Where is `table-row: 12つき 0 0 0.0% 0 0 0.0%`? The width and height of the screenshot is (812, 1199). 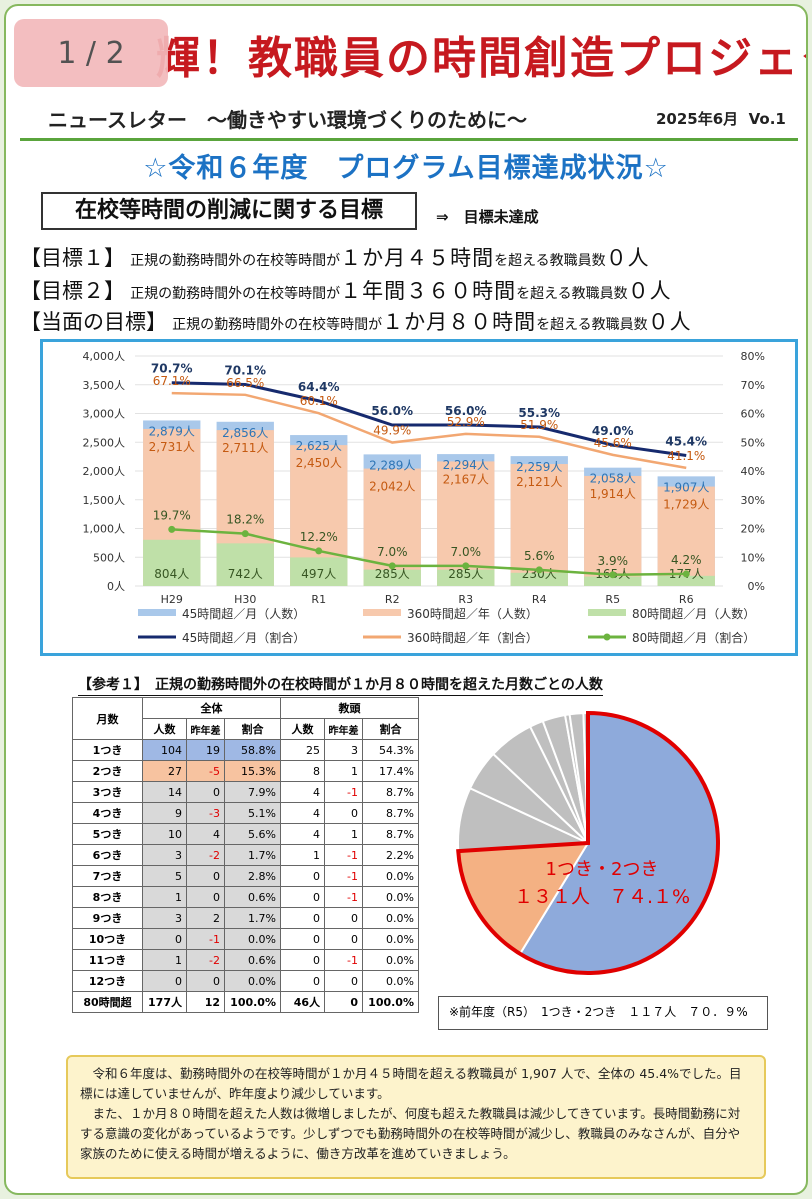 table-row: 12つき 0 0 0.0% 0 0 0.0% is located at coordinates (245, 981).